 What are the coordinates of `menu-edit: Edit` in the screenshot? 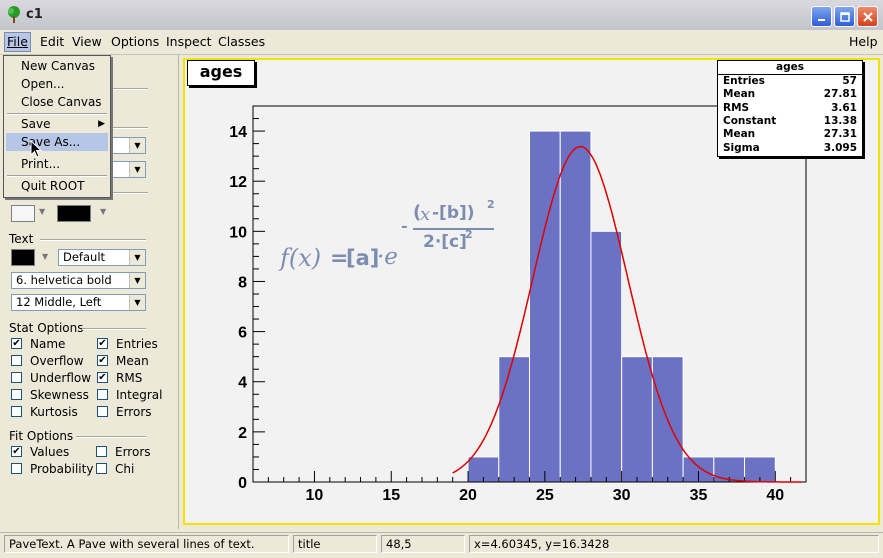 It's located at (52, 41).